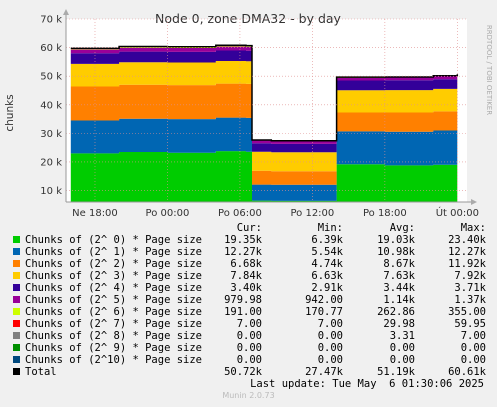 This screenshot has width=497, height=407. What do you see at coordinates (457, 212) in the screenshot?
I see `x-tick-label: Út 00:00` at bounding box center [457, 212].